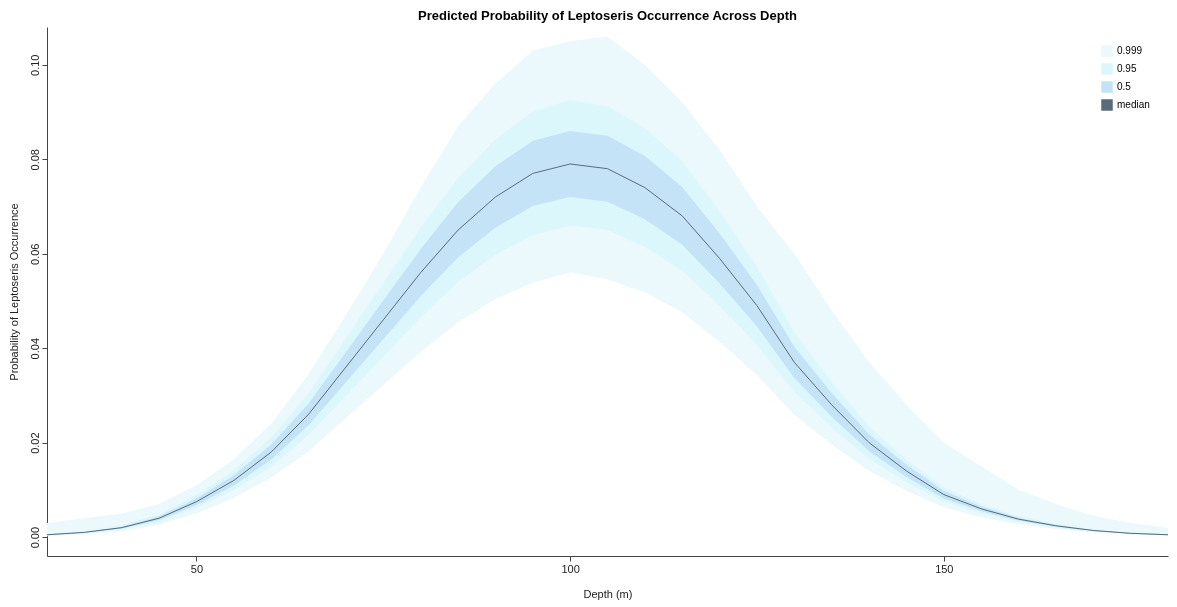 The width and height of the screenshot is (1177, 607). What do you see at coordinates (607, 15) in the screenshot?
I see `chart-title: Predicted Probability of Leptoseris Occurrence Across Depth` at bounding box center [607, 15].